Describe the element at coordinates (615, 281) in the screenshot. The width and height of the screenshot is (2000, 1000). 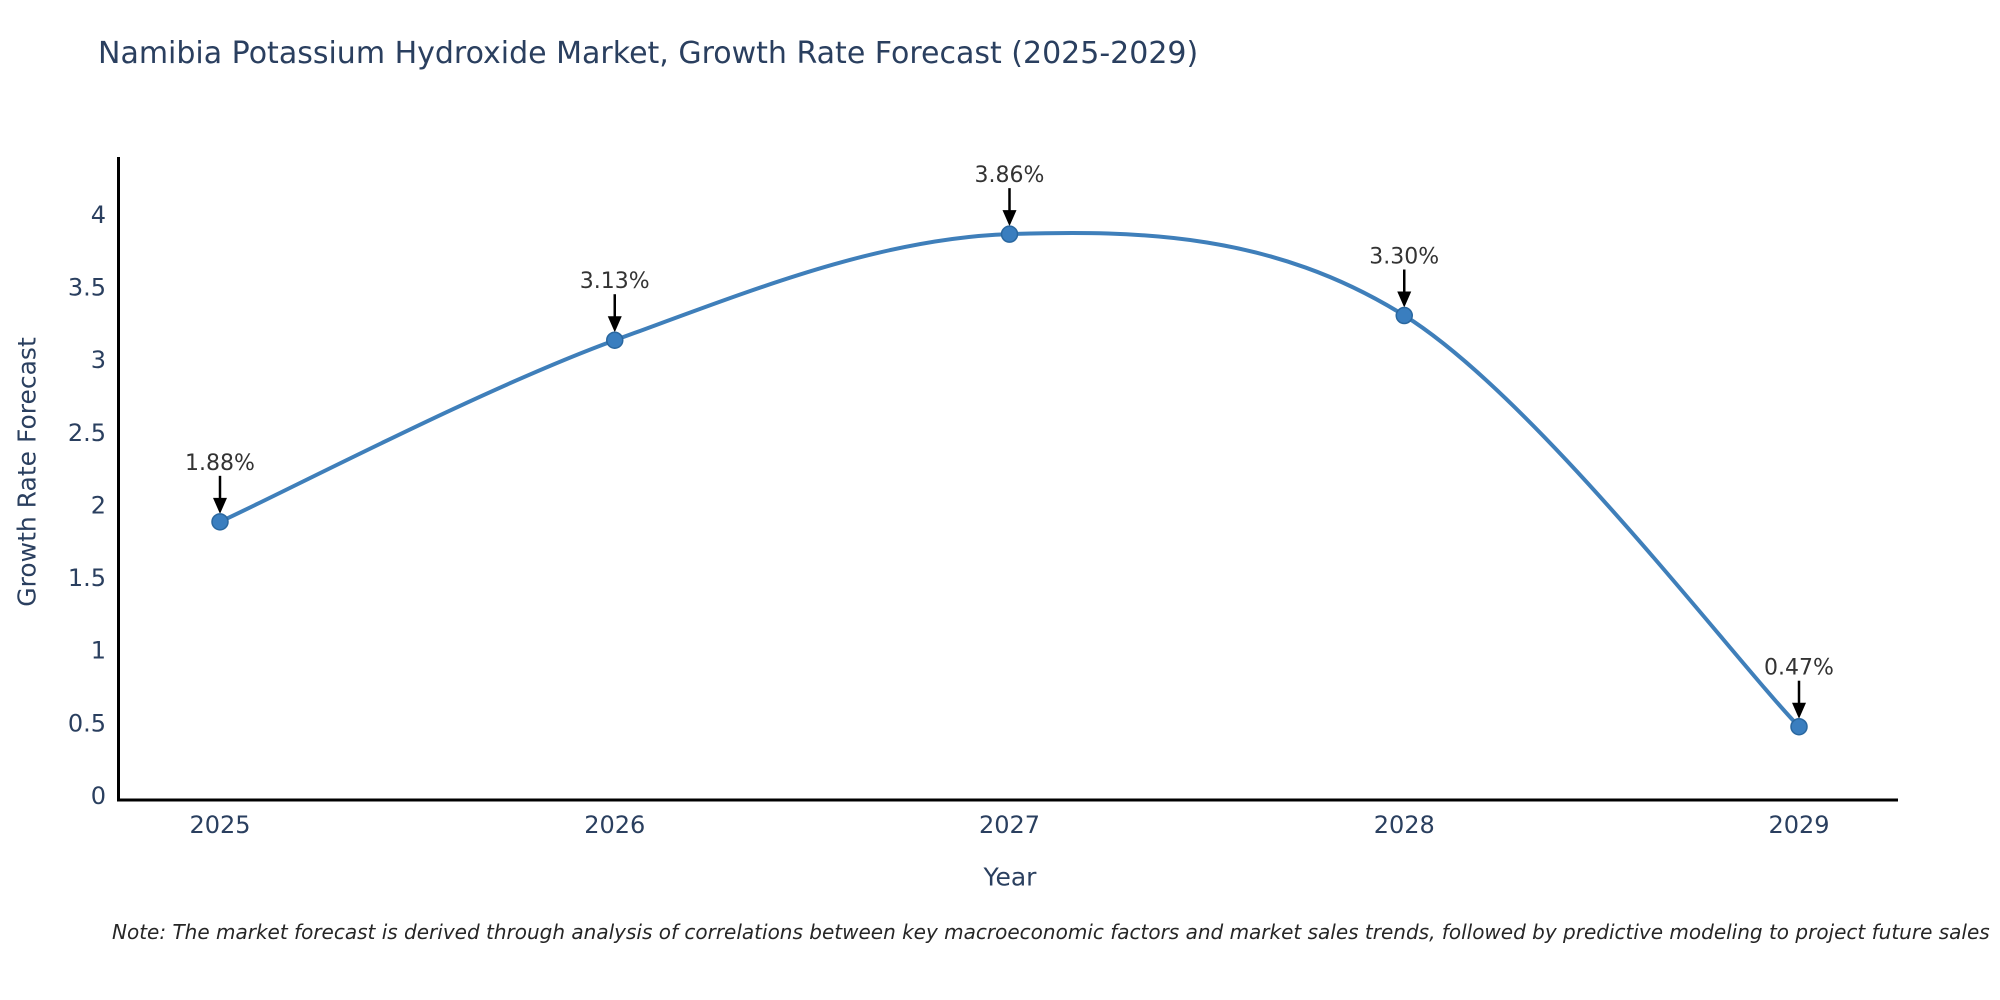
I see `point-annotation: 3.13%` at that location.